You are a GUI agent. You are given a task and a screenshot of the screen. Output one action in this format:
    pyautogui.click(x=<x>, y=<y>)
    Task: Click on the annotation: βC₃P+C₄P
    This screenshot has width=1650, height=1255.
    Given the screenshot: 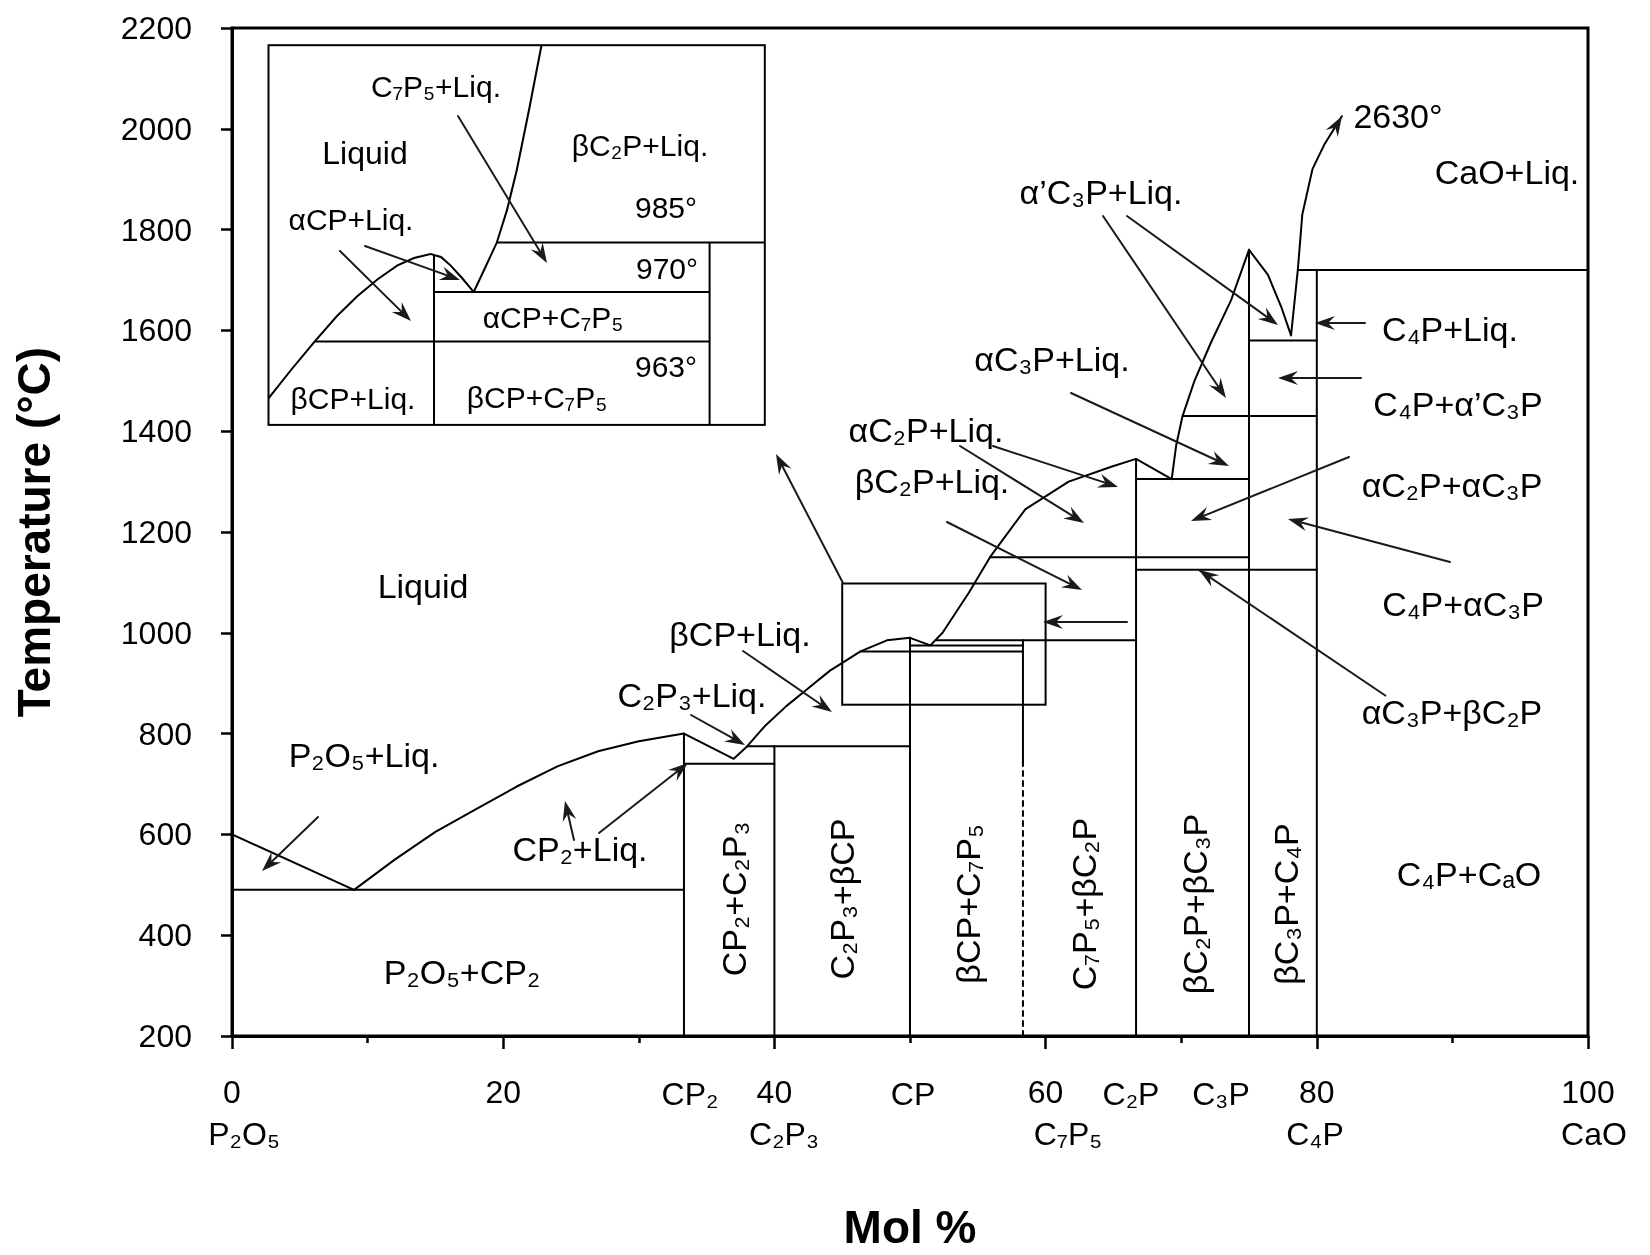 What is the action you would take?
    pyautogui.click(x=1286, y=904)
    